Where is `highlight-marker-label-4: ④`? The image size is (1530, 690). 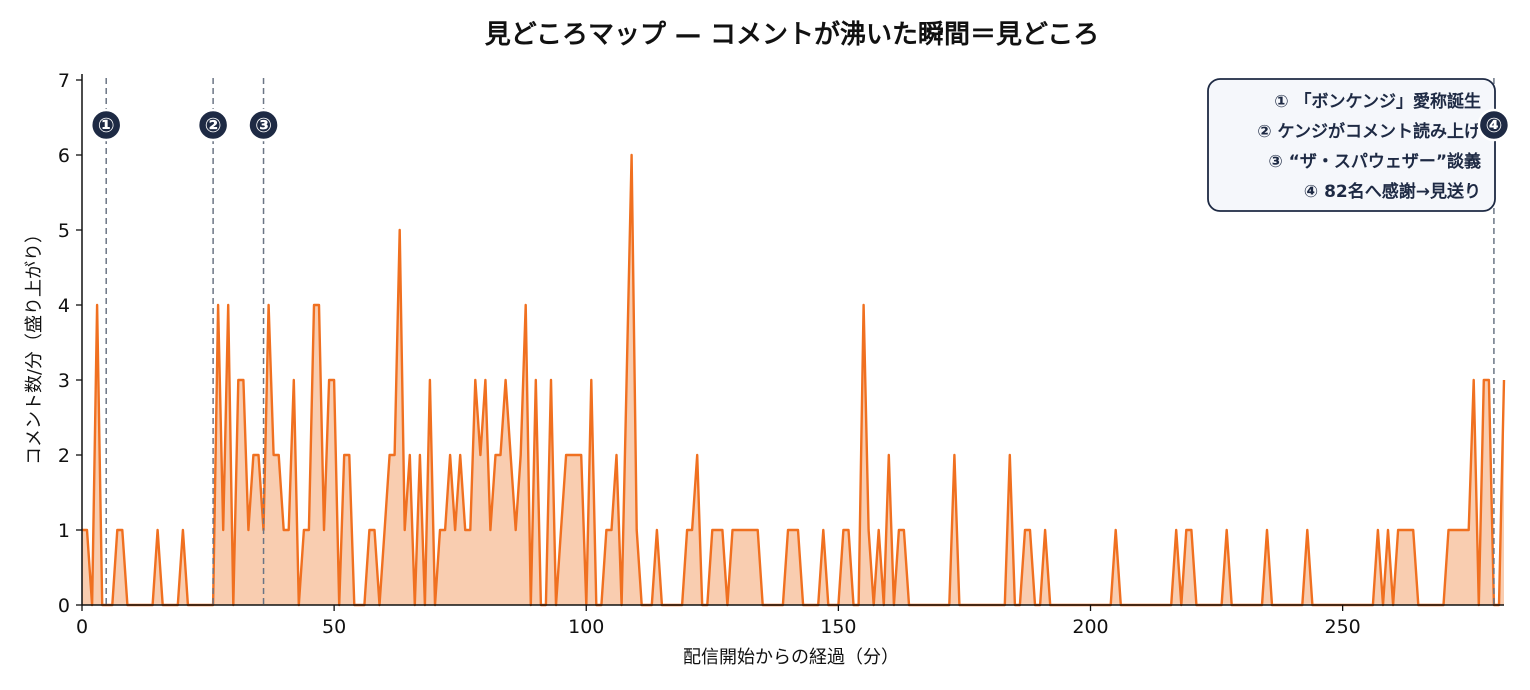
highlight-marker-label-4: ④ is located at coordinates (1493, 125).